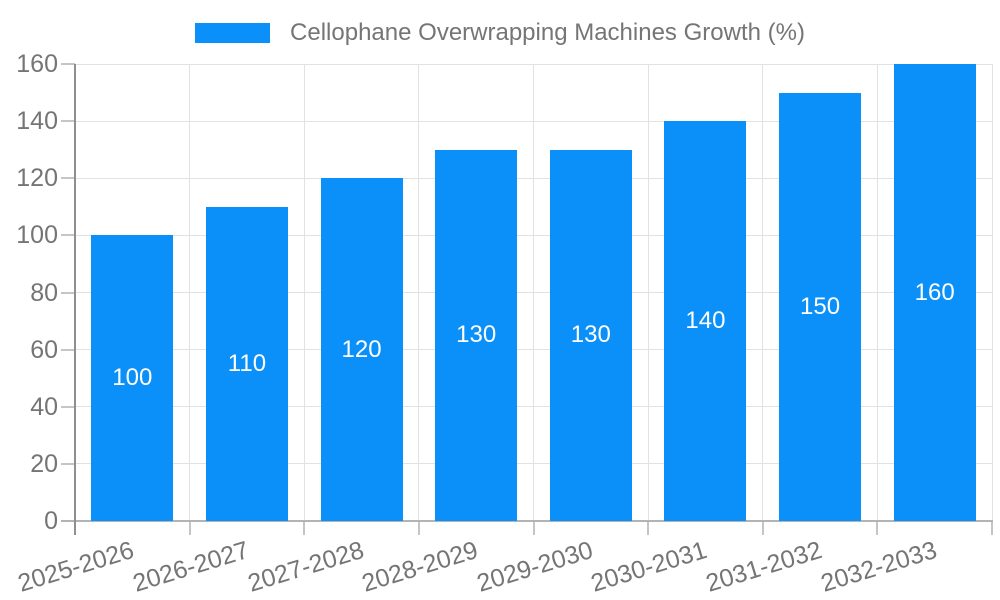 The width and height of the screenshot is (1000, 600). What do you see at coordinates (44, 406) in the screenshot?
I see `y-tick-label: 40` at bounding box center [44, 406].